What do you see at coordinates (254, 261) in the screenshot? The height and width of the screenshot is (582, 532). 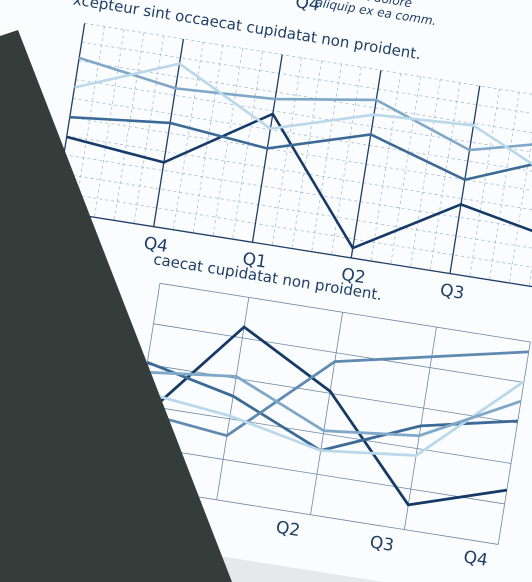 I see `tick-label: Q1` at bounding box center [254, 261].